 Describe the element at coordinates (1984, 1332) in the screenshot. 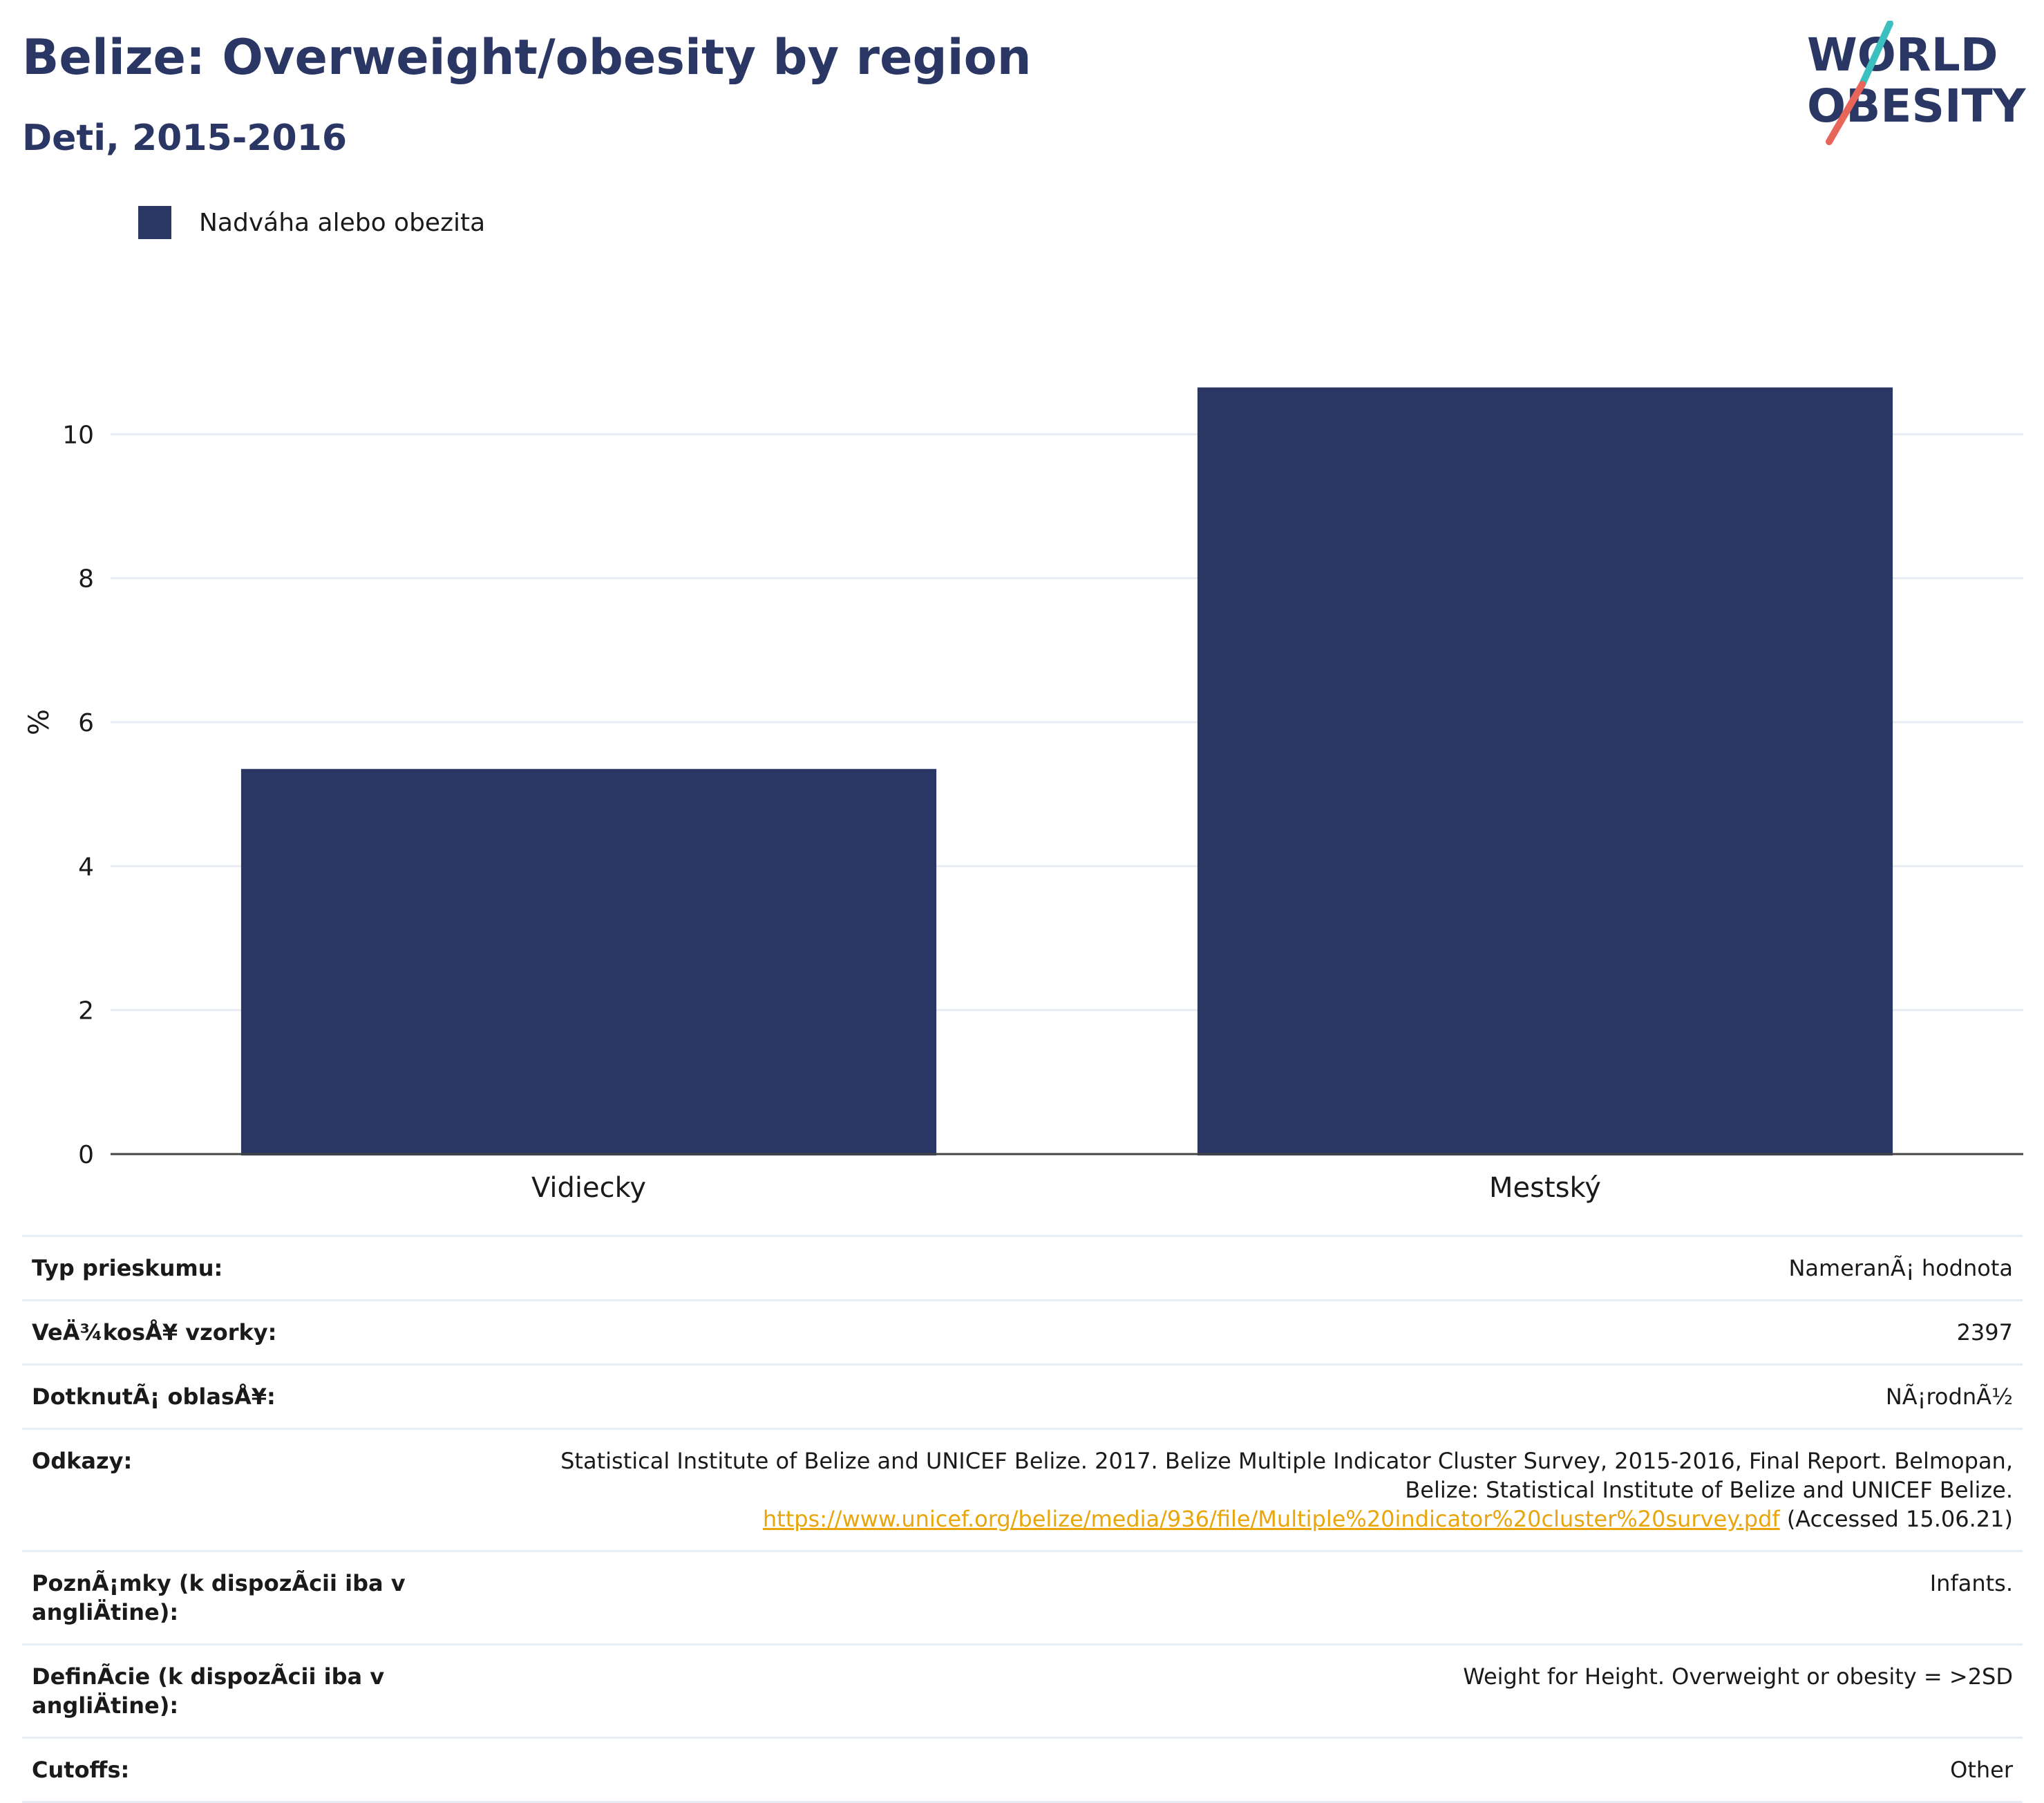

I see `sample-size-value: 2397` at that location.